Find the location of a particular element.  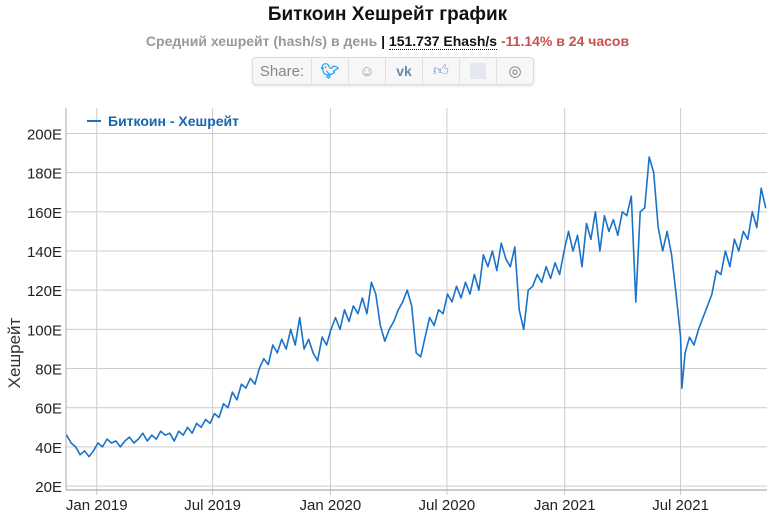

x-tick-label: Jan 2020 is located at coordinates (331, 505).